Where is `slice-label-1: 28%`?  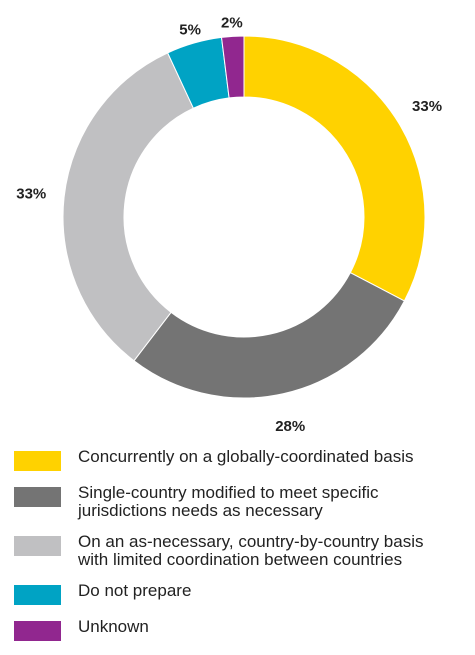
slice-label-1: 28% is located at coordinates (290, 426).